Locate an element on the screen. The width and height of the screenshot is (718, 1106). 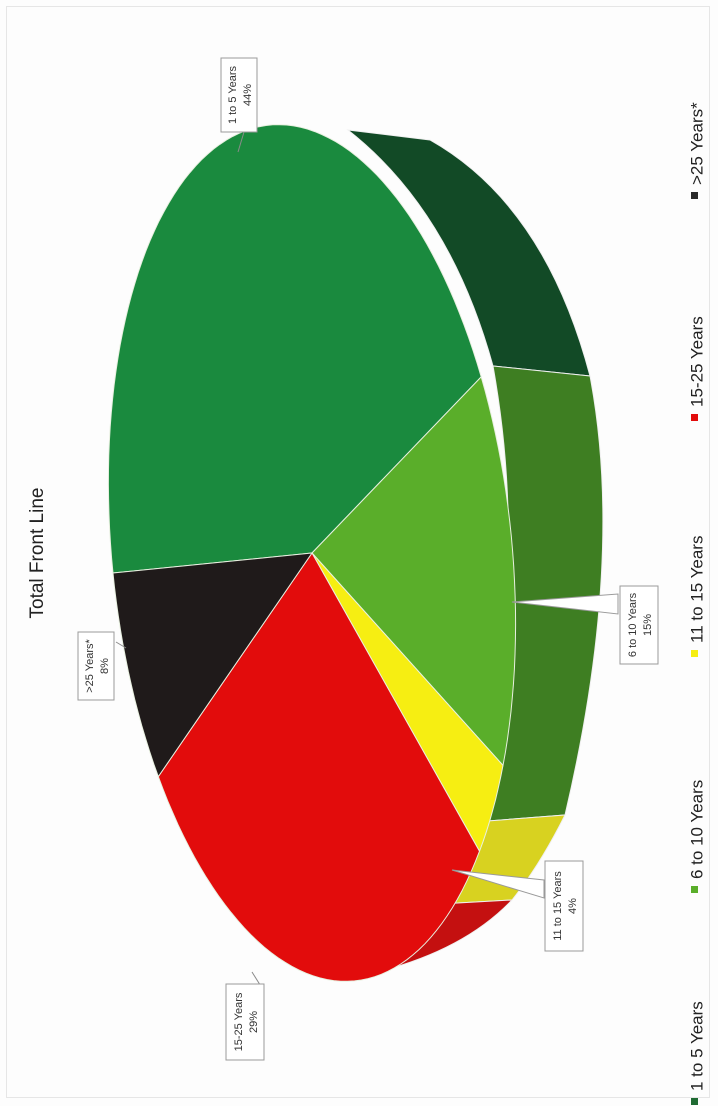
chart-title: Total Front Line is located at coordinates (37, 553).